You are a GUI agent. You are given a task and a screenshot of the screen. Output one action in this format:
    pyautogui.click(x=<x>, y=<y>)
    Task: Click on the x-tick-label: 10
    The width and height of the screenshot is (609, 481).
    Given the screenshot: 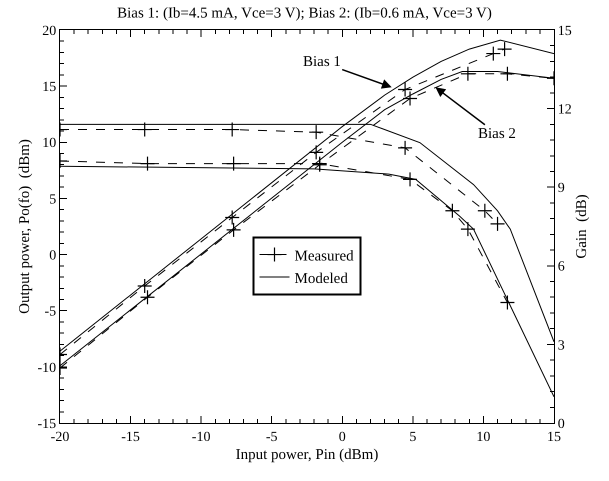 What is the action you would take?
    pyautogui.click(x=483, y=437)
    